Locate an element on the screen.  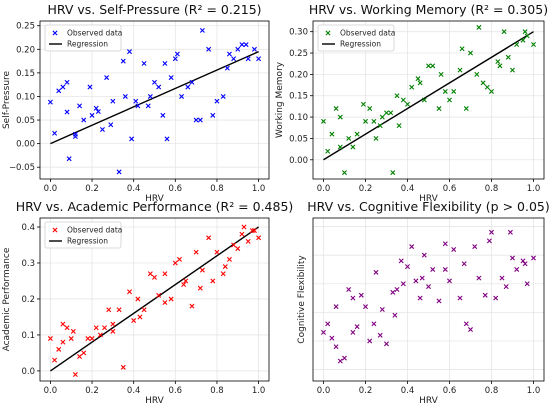
y-tick-label: 0.10 is located at coordinates (25, 97).